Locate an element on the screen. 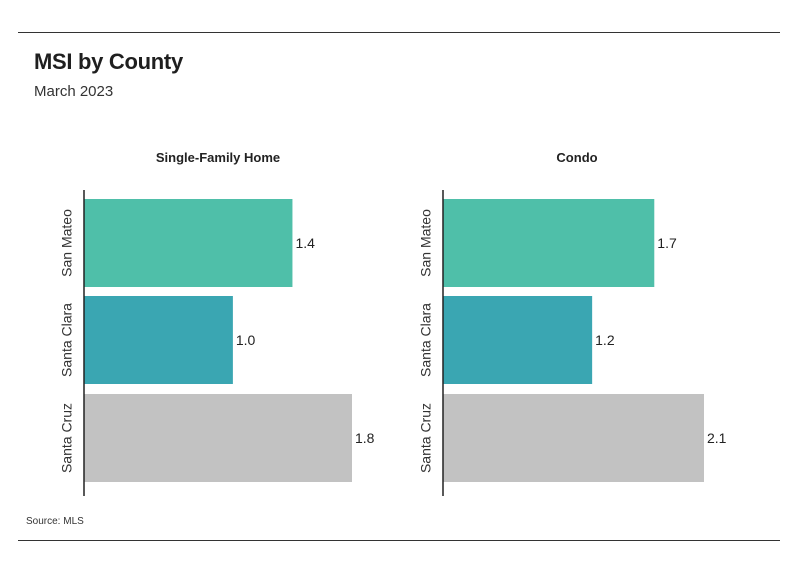  category-label-single-family-home-santa-clara: Santa Clara is located at coordinates (67, 340).